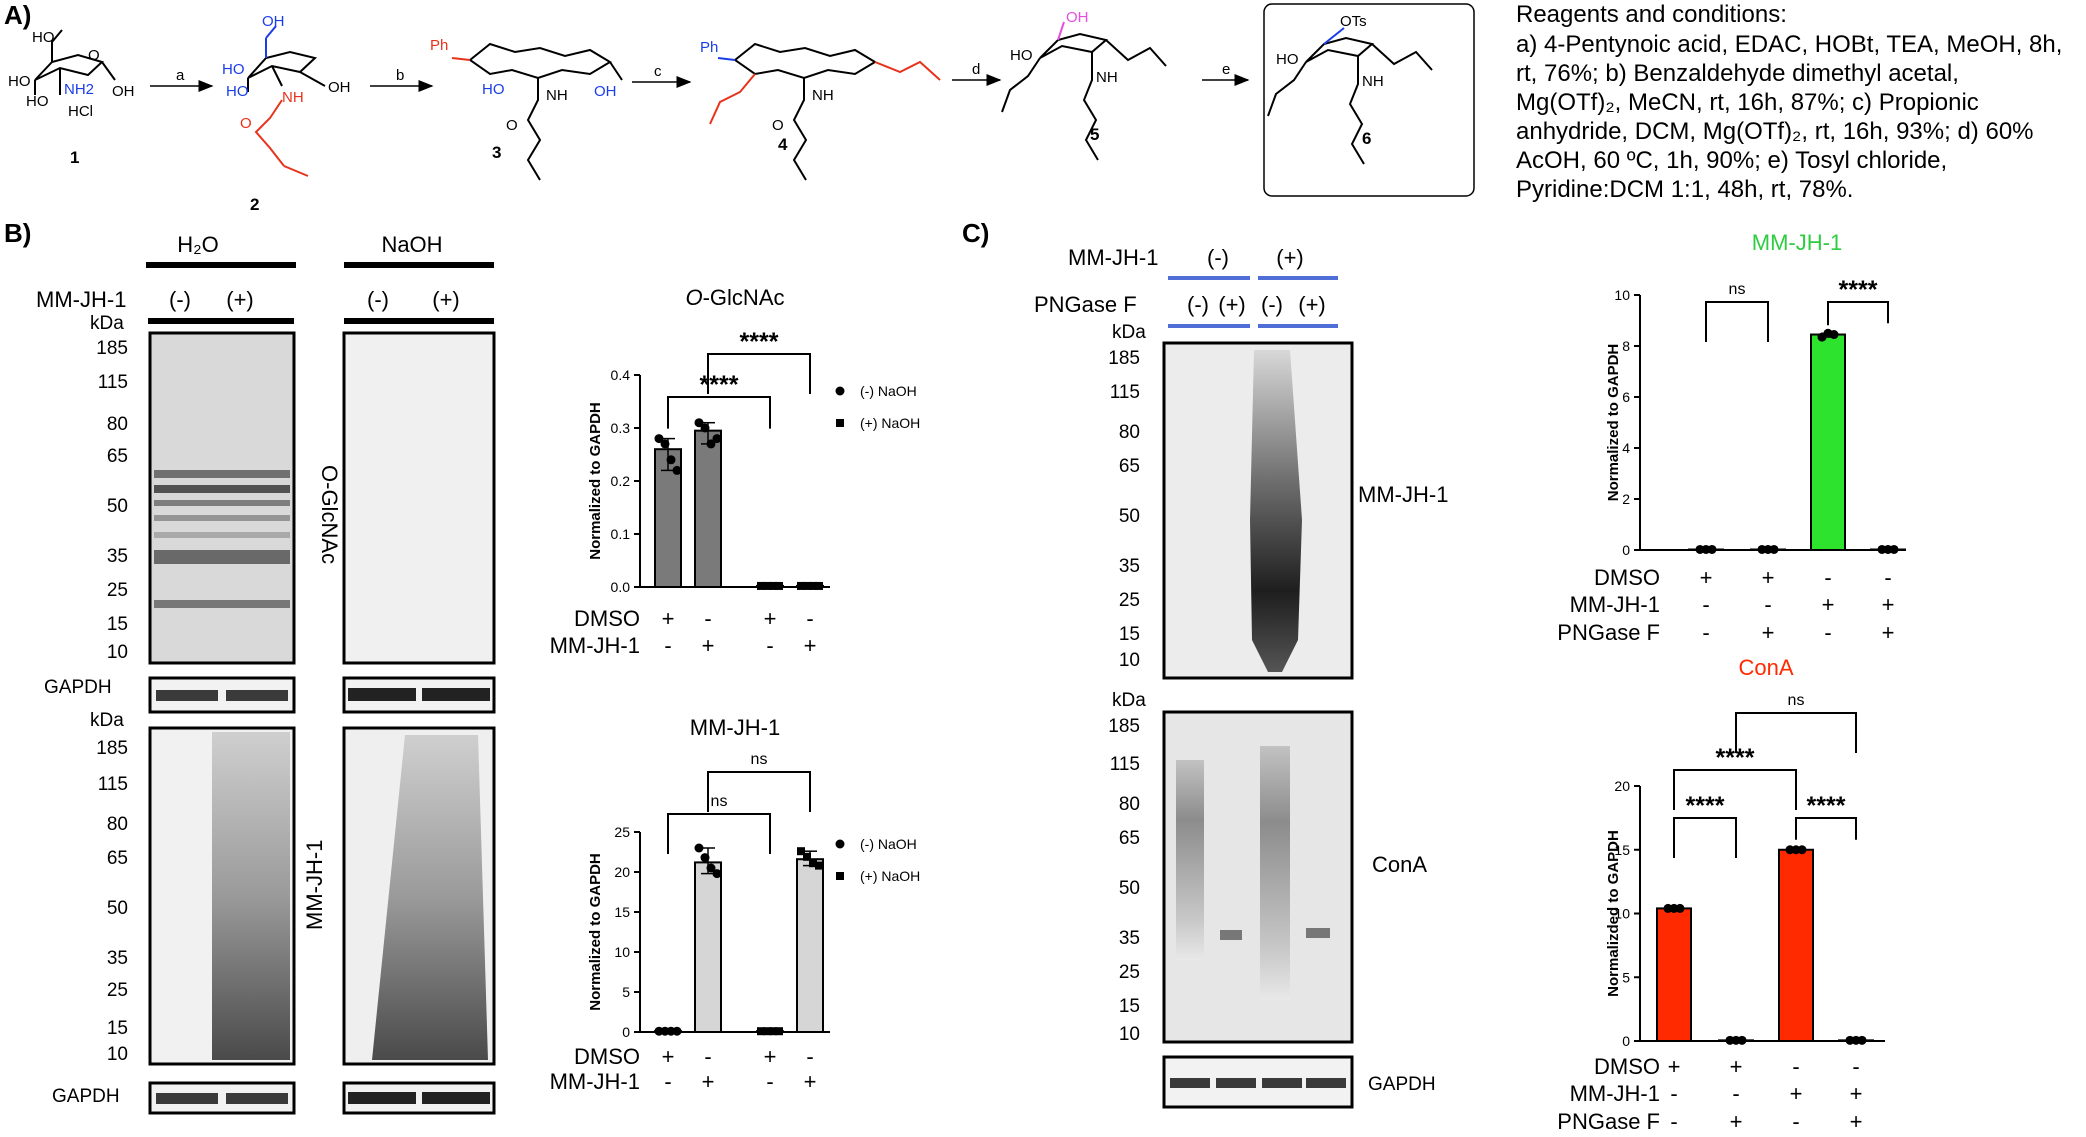 The height and width of the screenshot is (1137, 2086). I want to click on marker-label: 15, so click(117, 624).